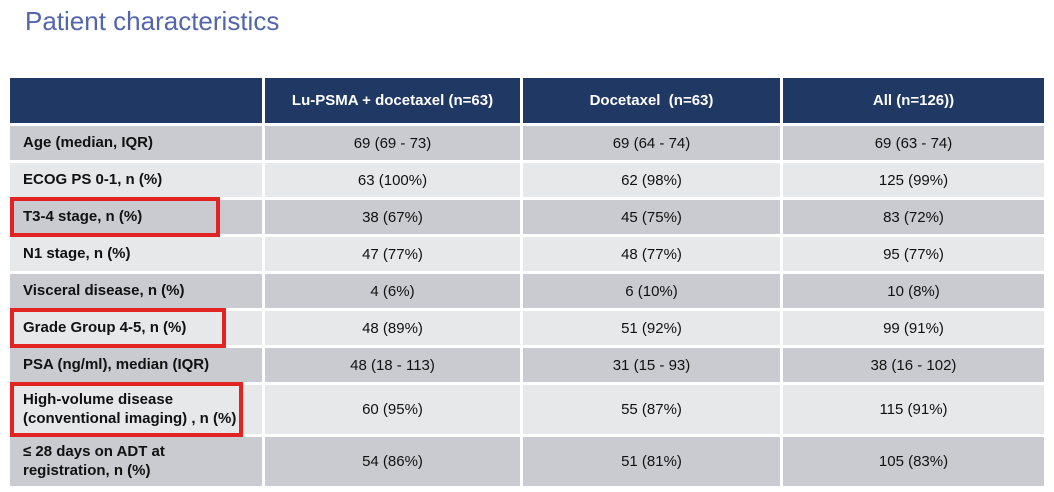  Describe the element at coordinates (913, 409) in the screenshot. I see `value-cell: 115 (91%)` at that location.